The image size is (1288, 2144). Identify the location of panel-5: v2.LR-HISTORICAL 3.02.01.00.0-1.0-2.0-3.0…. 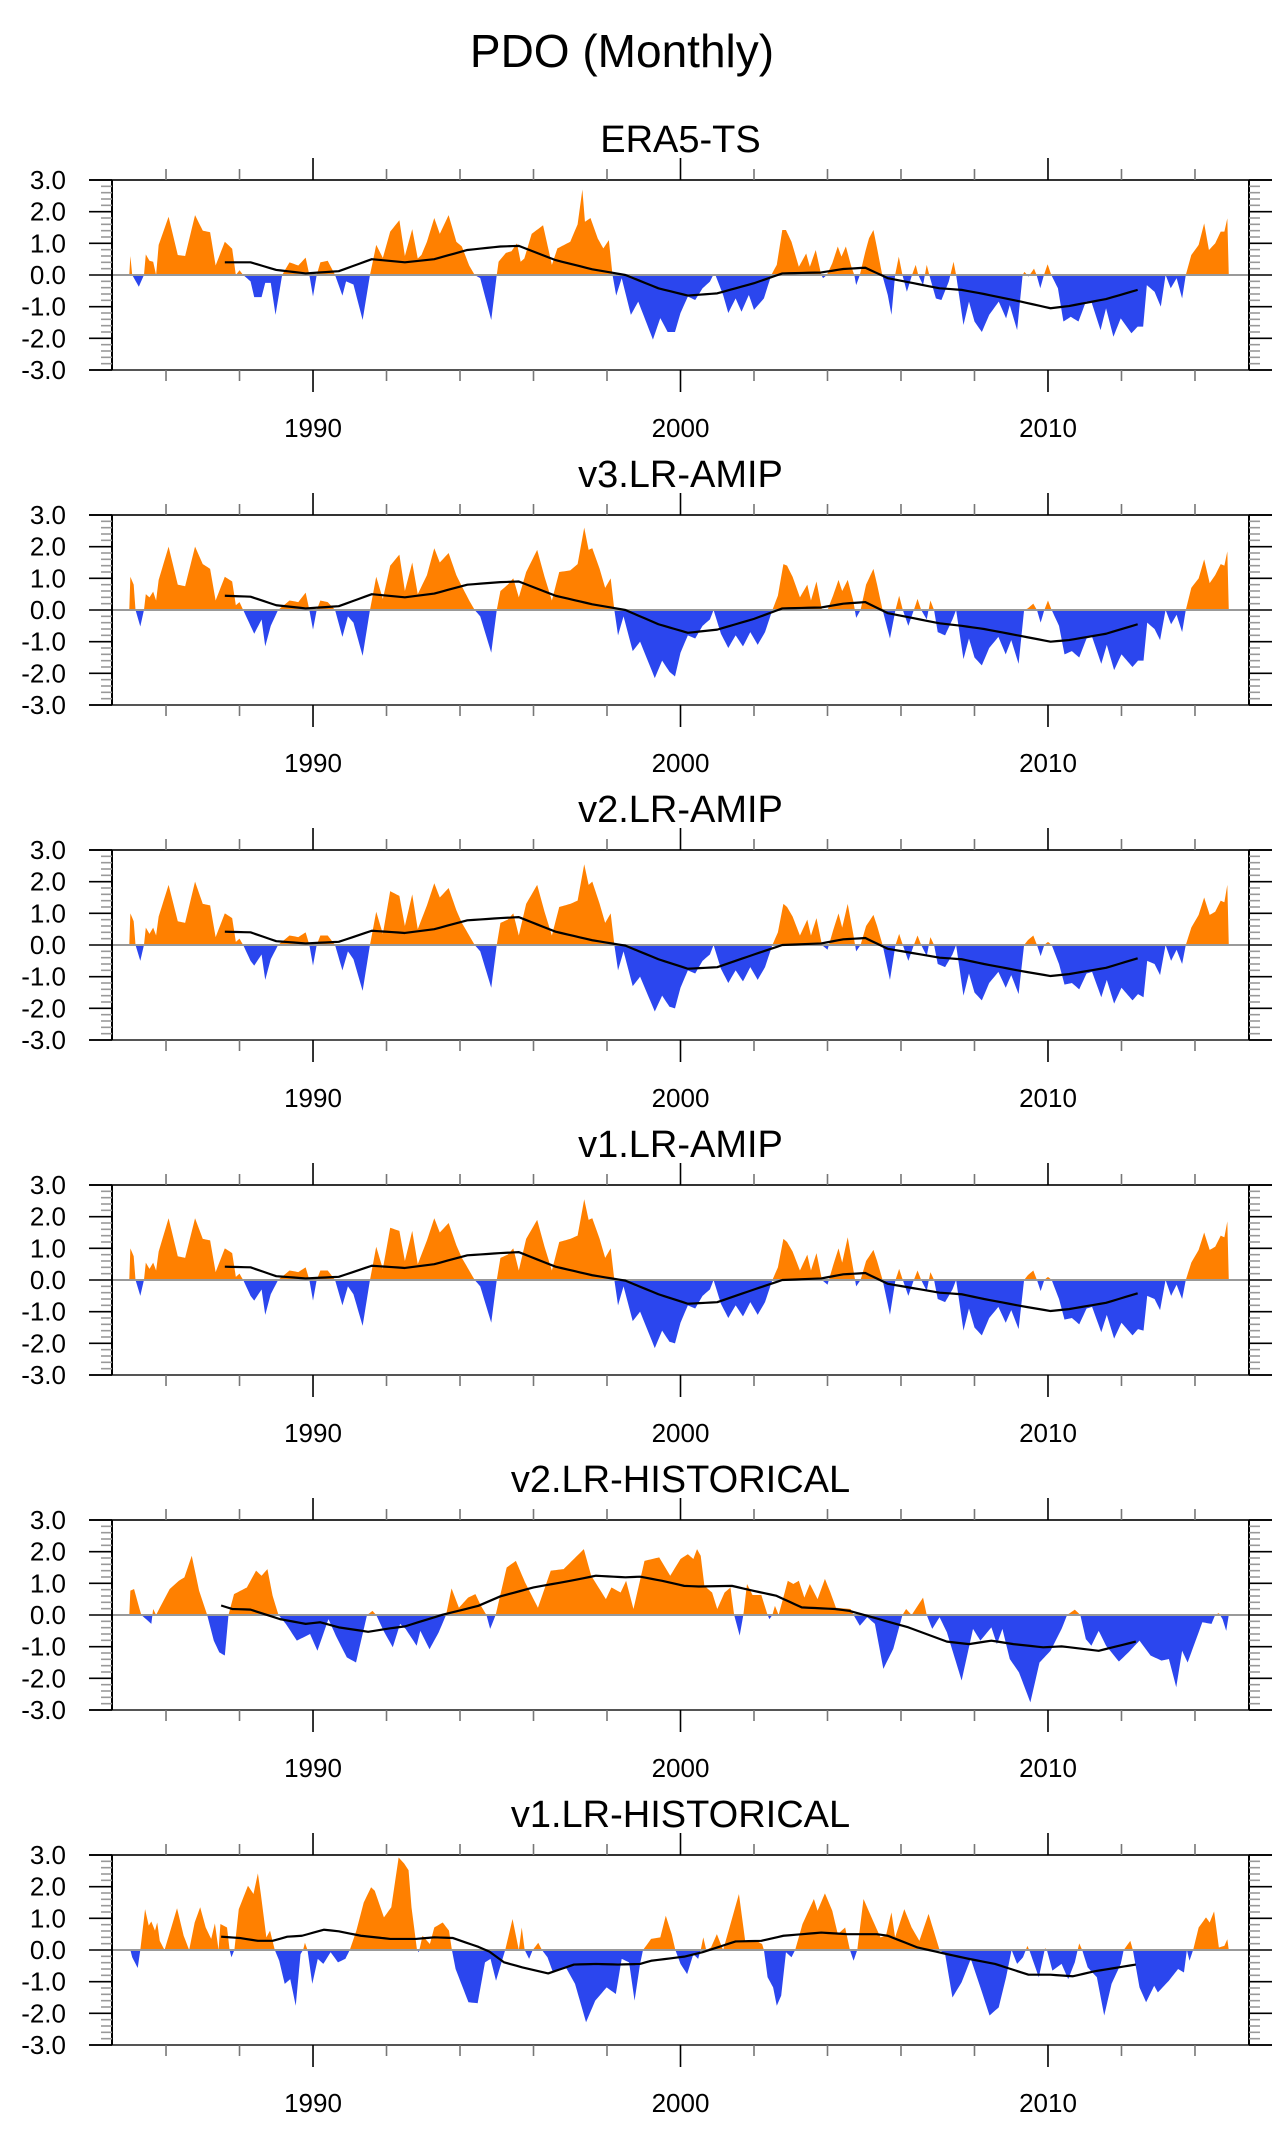
(646, 1621).